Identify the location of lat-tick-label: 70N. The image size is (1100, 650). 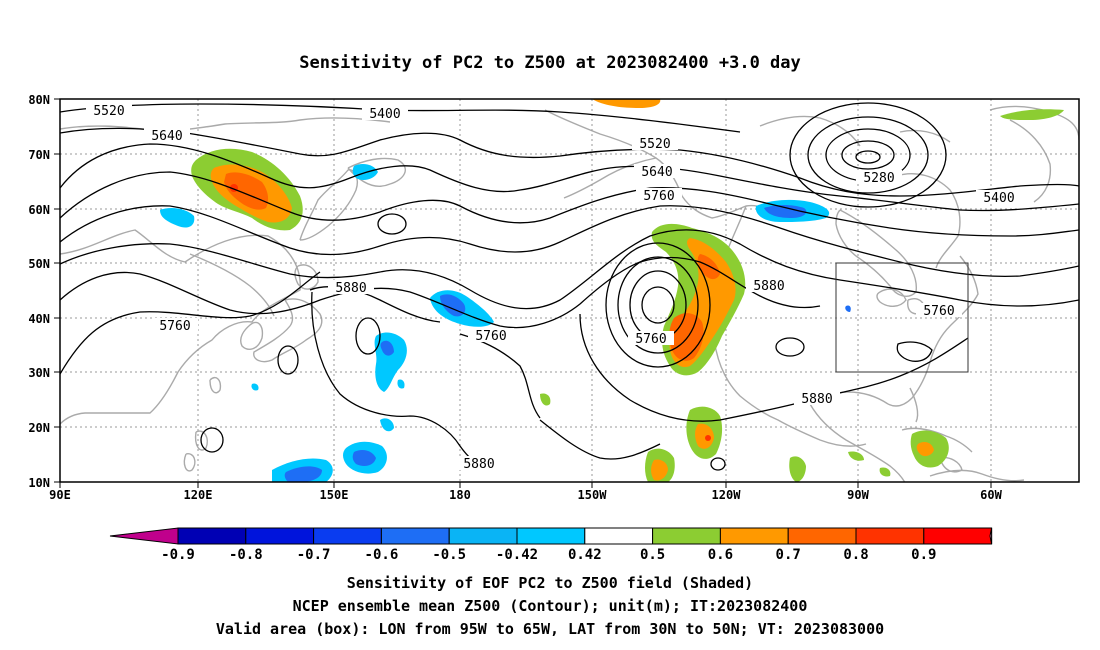
(39, 155).